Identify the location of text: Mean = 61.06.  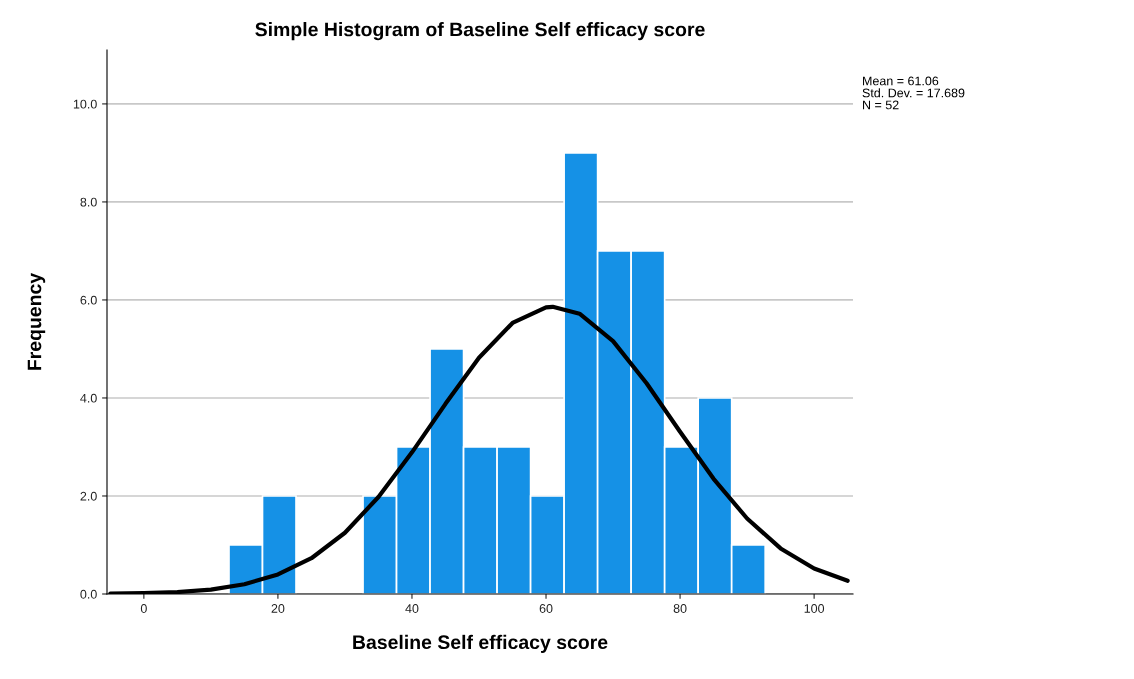
(901, 81).